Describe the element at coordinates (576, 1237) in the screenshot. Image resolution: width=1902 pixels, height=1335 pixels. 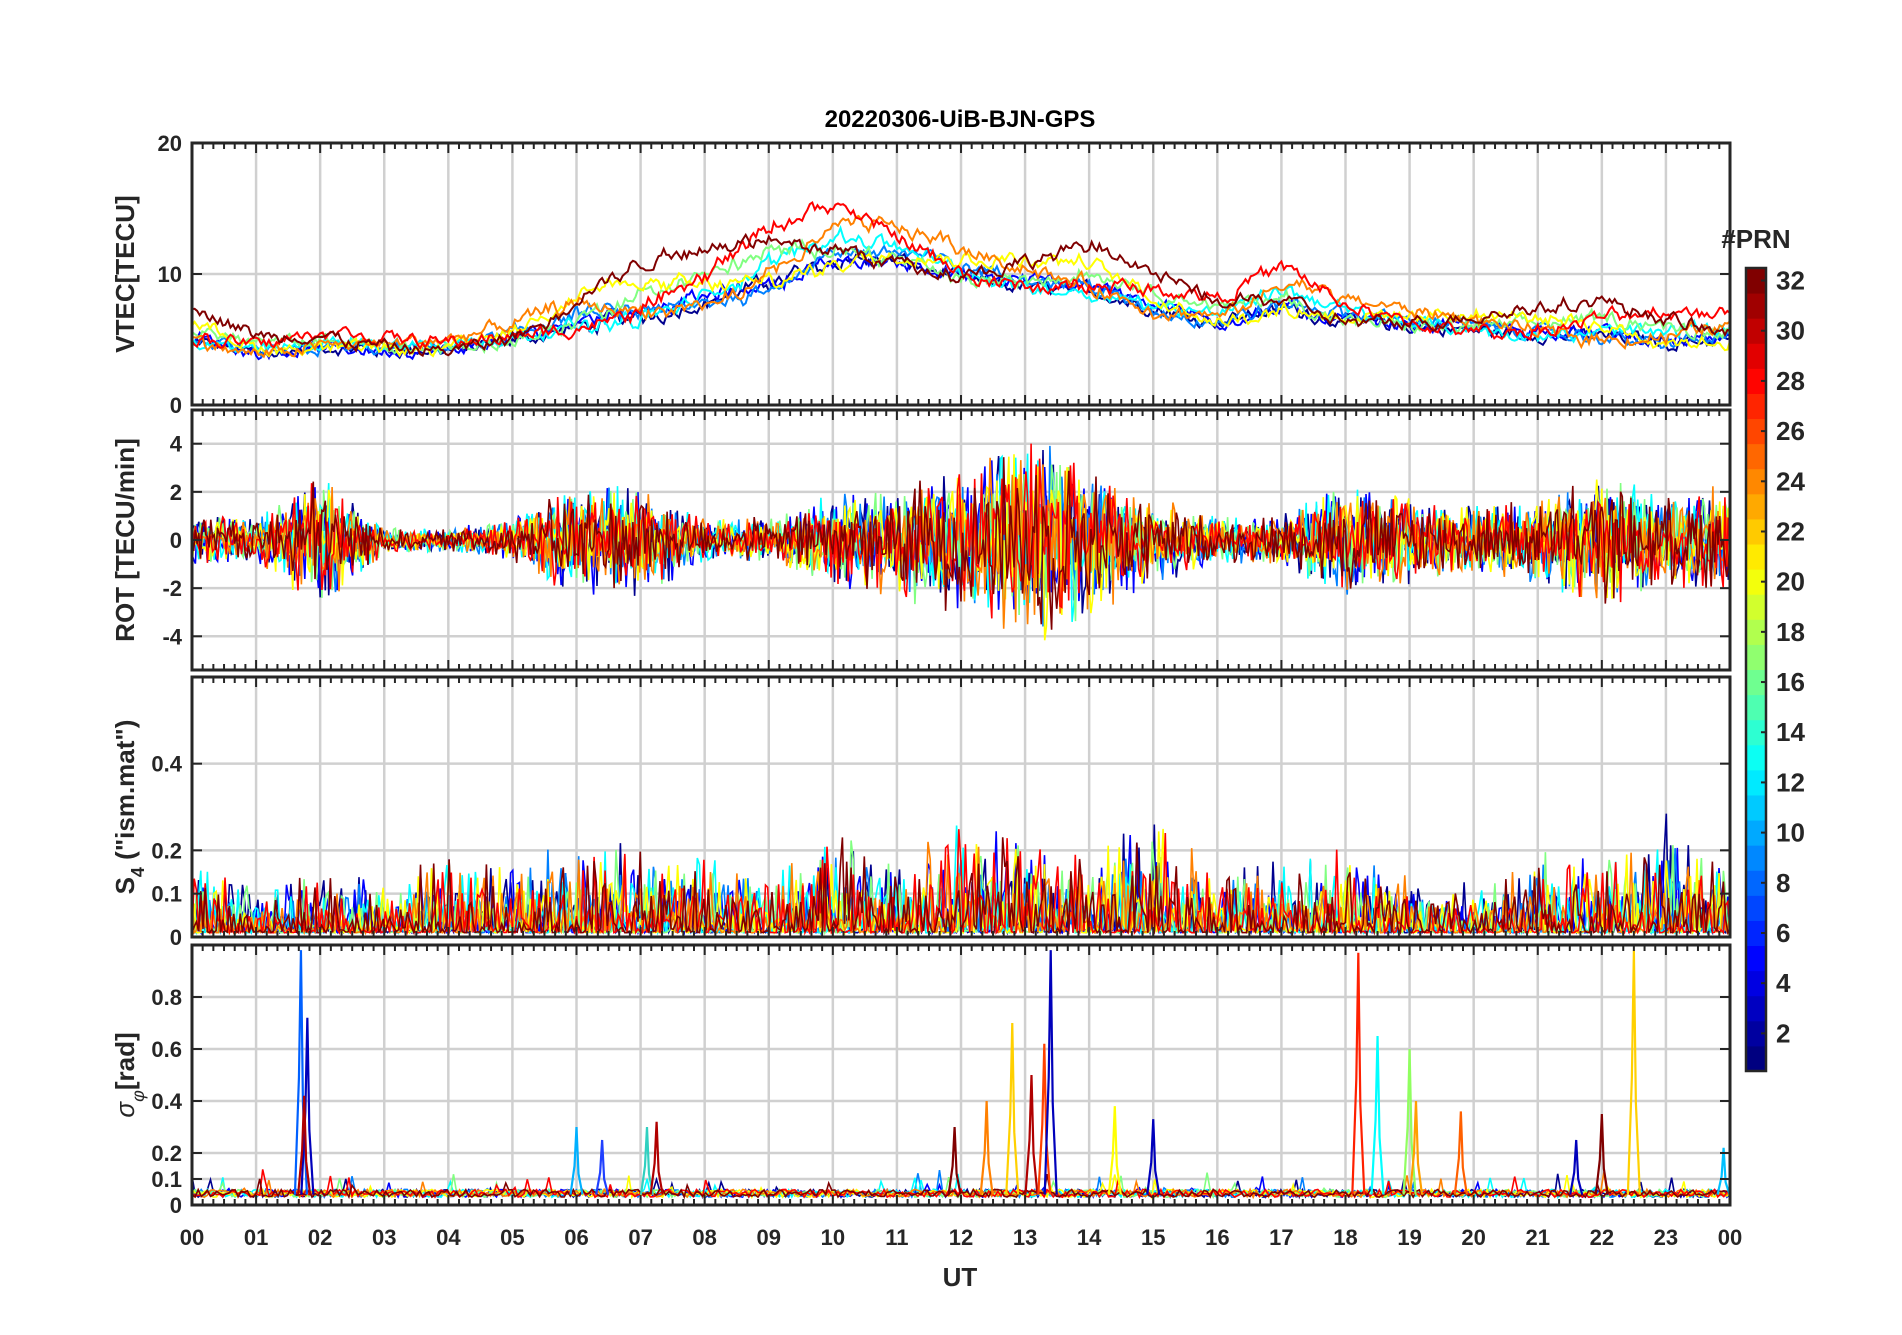
I see `x-tick-label: 06` at that location.